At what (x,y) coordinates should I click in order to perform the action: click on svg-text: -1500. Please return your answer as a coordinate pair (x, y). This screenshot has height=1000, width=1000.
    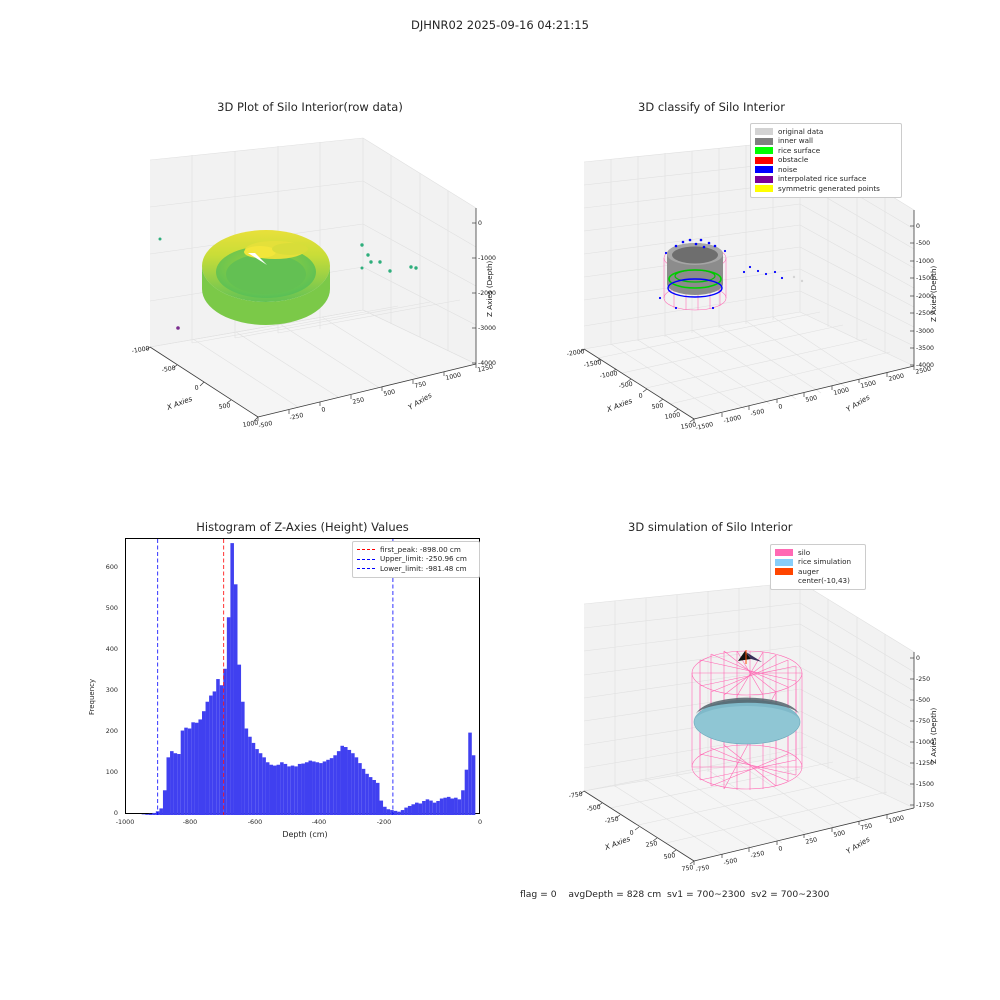
    Looking at the image, I should click on (592, 364).